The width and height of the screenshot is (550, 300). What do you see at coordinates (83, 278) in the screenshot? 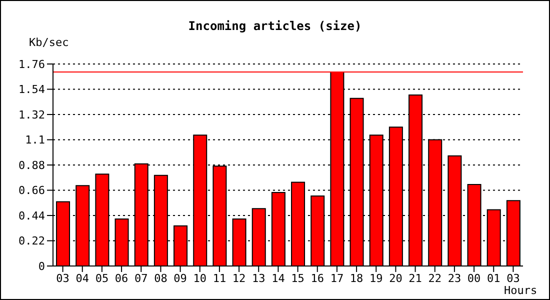
I see `x-tick-label: 04` at bounding box center [83, 278].